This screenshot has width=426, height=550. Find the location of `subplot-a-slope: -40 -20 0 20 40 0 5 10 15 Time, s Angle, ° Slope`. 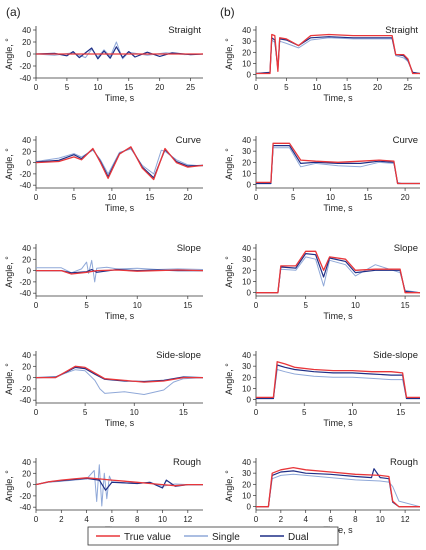

subplot-a-slope: -40 -20 0 20 40 0 5 10 15 Time, s Angle, ° Slope is located at coordinates (104, 282).